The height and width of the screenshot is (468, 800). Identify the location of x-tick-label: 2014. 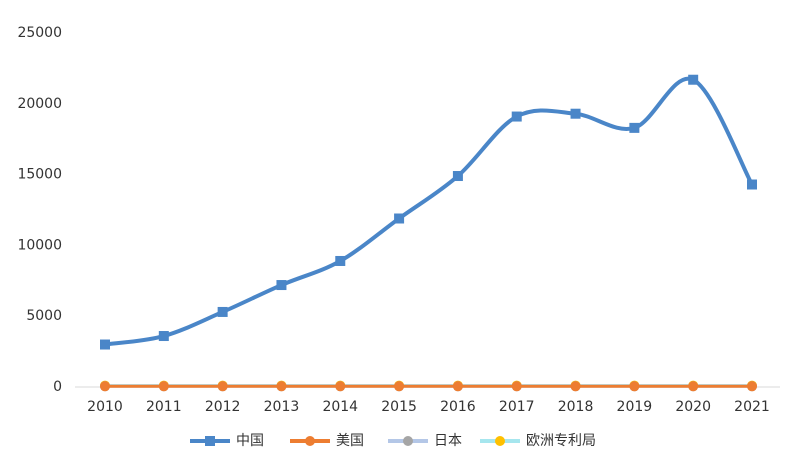
(340, 407).